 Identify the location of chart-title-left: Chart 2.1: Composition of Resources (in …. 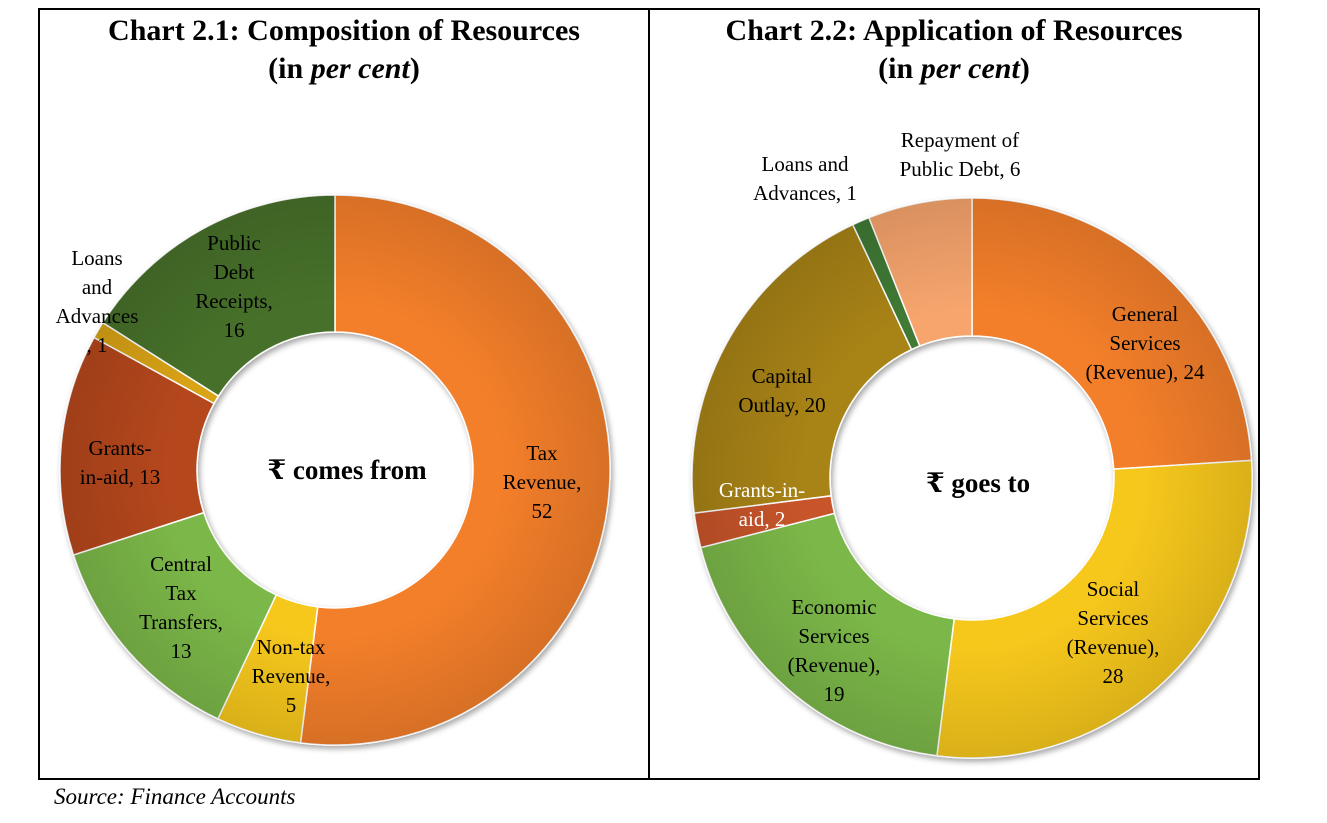
(344, 50).